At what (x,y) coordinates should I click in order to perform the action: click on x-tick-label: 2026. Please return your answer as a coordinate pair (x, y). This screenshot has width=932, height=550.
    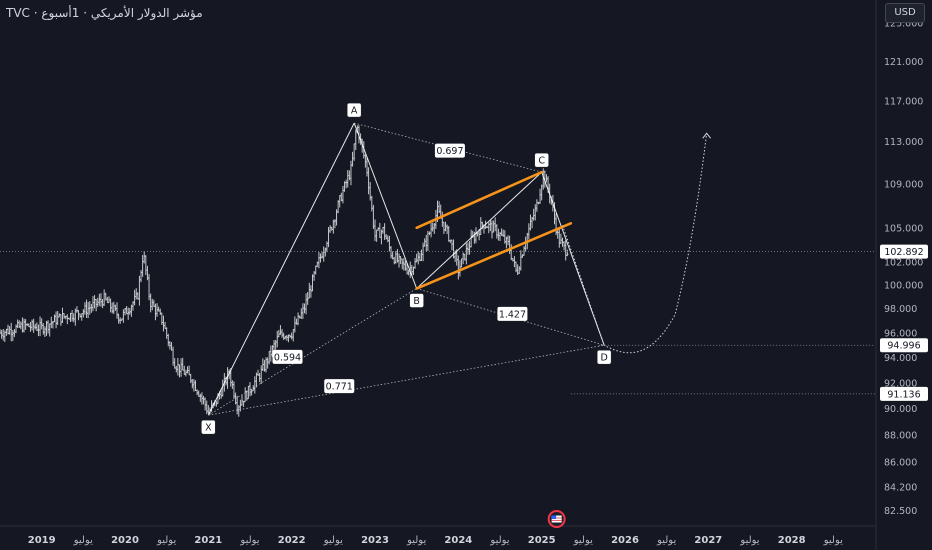
    Looking at the image, I should click on (625, 540).